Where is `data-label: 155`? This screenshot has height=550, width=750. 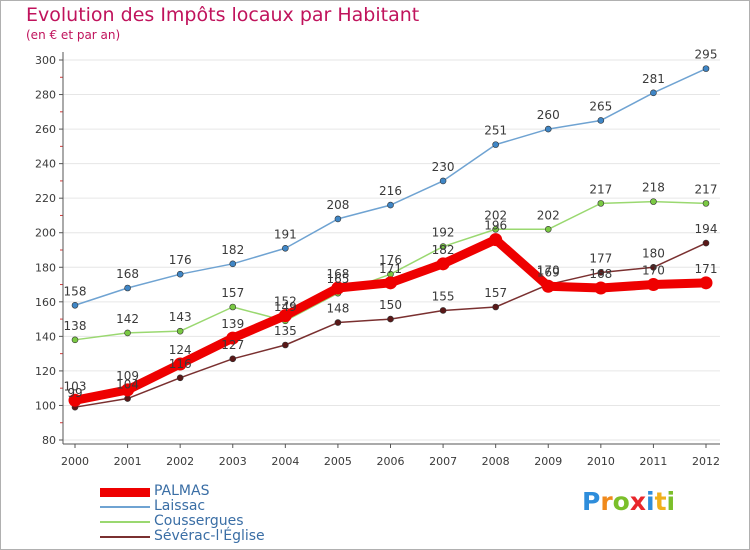 data-label: 155 is located at coordinates (443, 296).